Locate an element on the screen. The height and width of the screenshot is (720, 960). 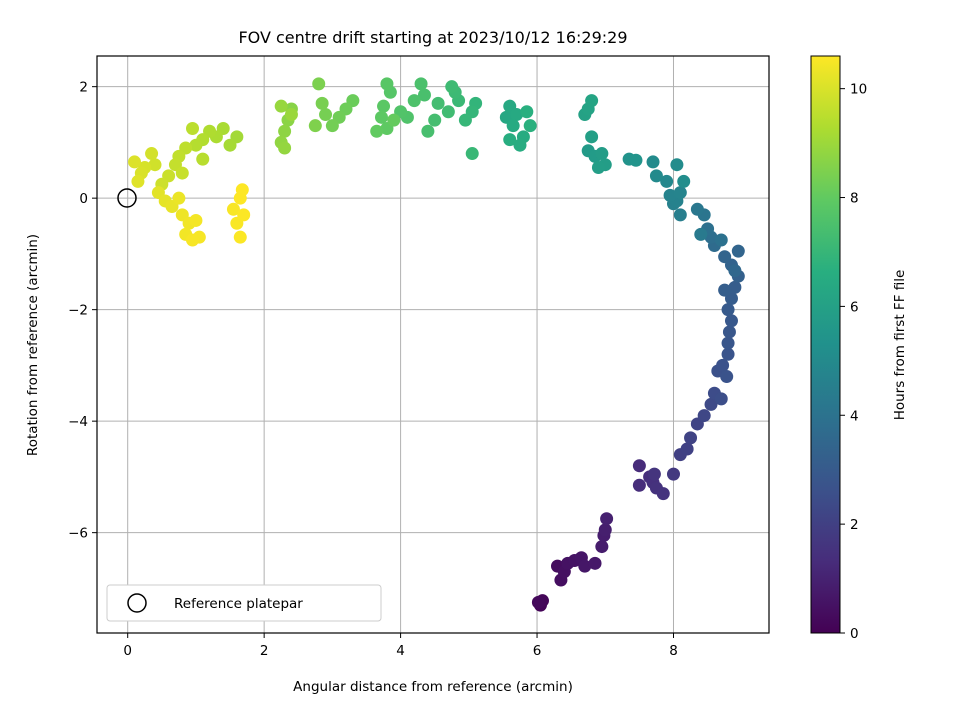
legend-entry: Reference platepar is located at coordinates (238, 604).